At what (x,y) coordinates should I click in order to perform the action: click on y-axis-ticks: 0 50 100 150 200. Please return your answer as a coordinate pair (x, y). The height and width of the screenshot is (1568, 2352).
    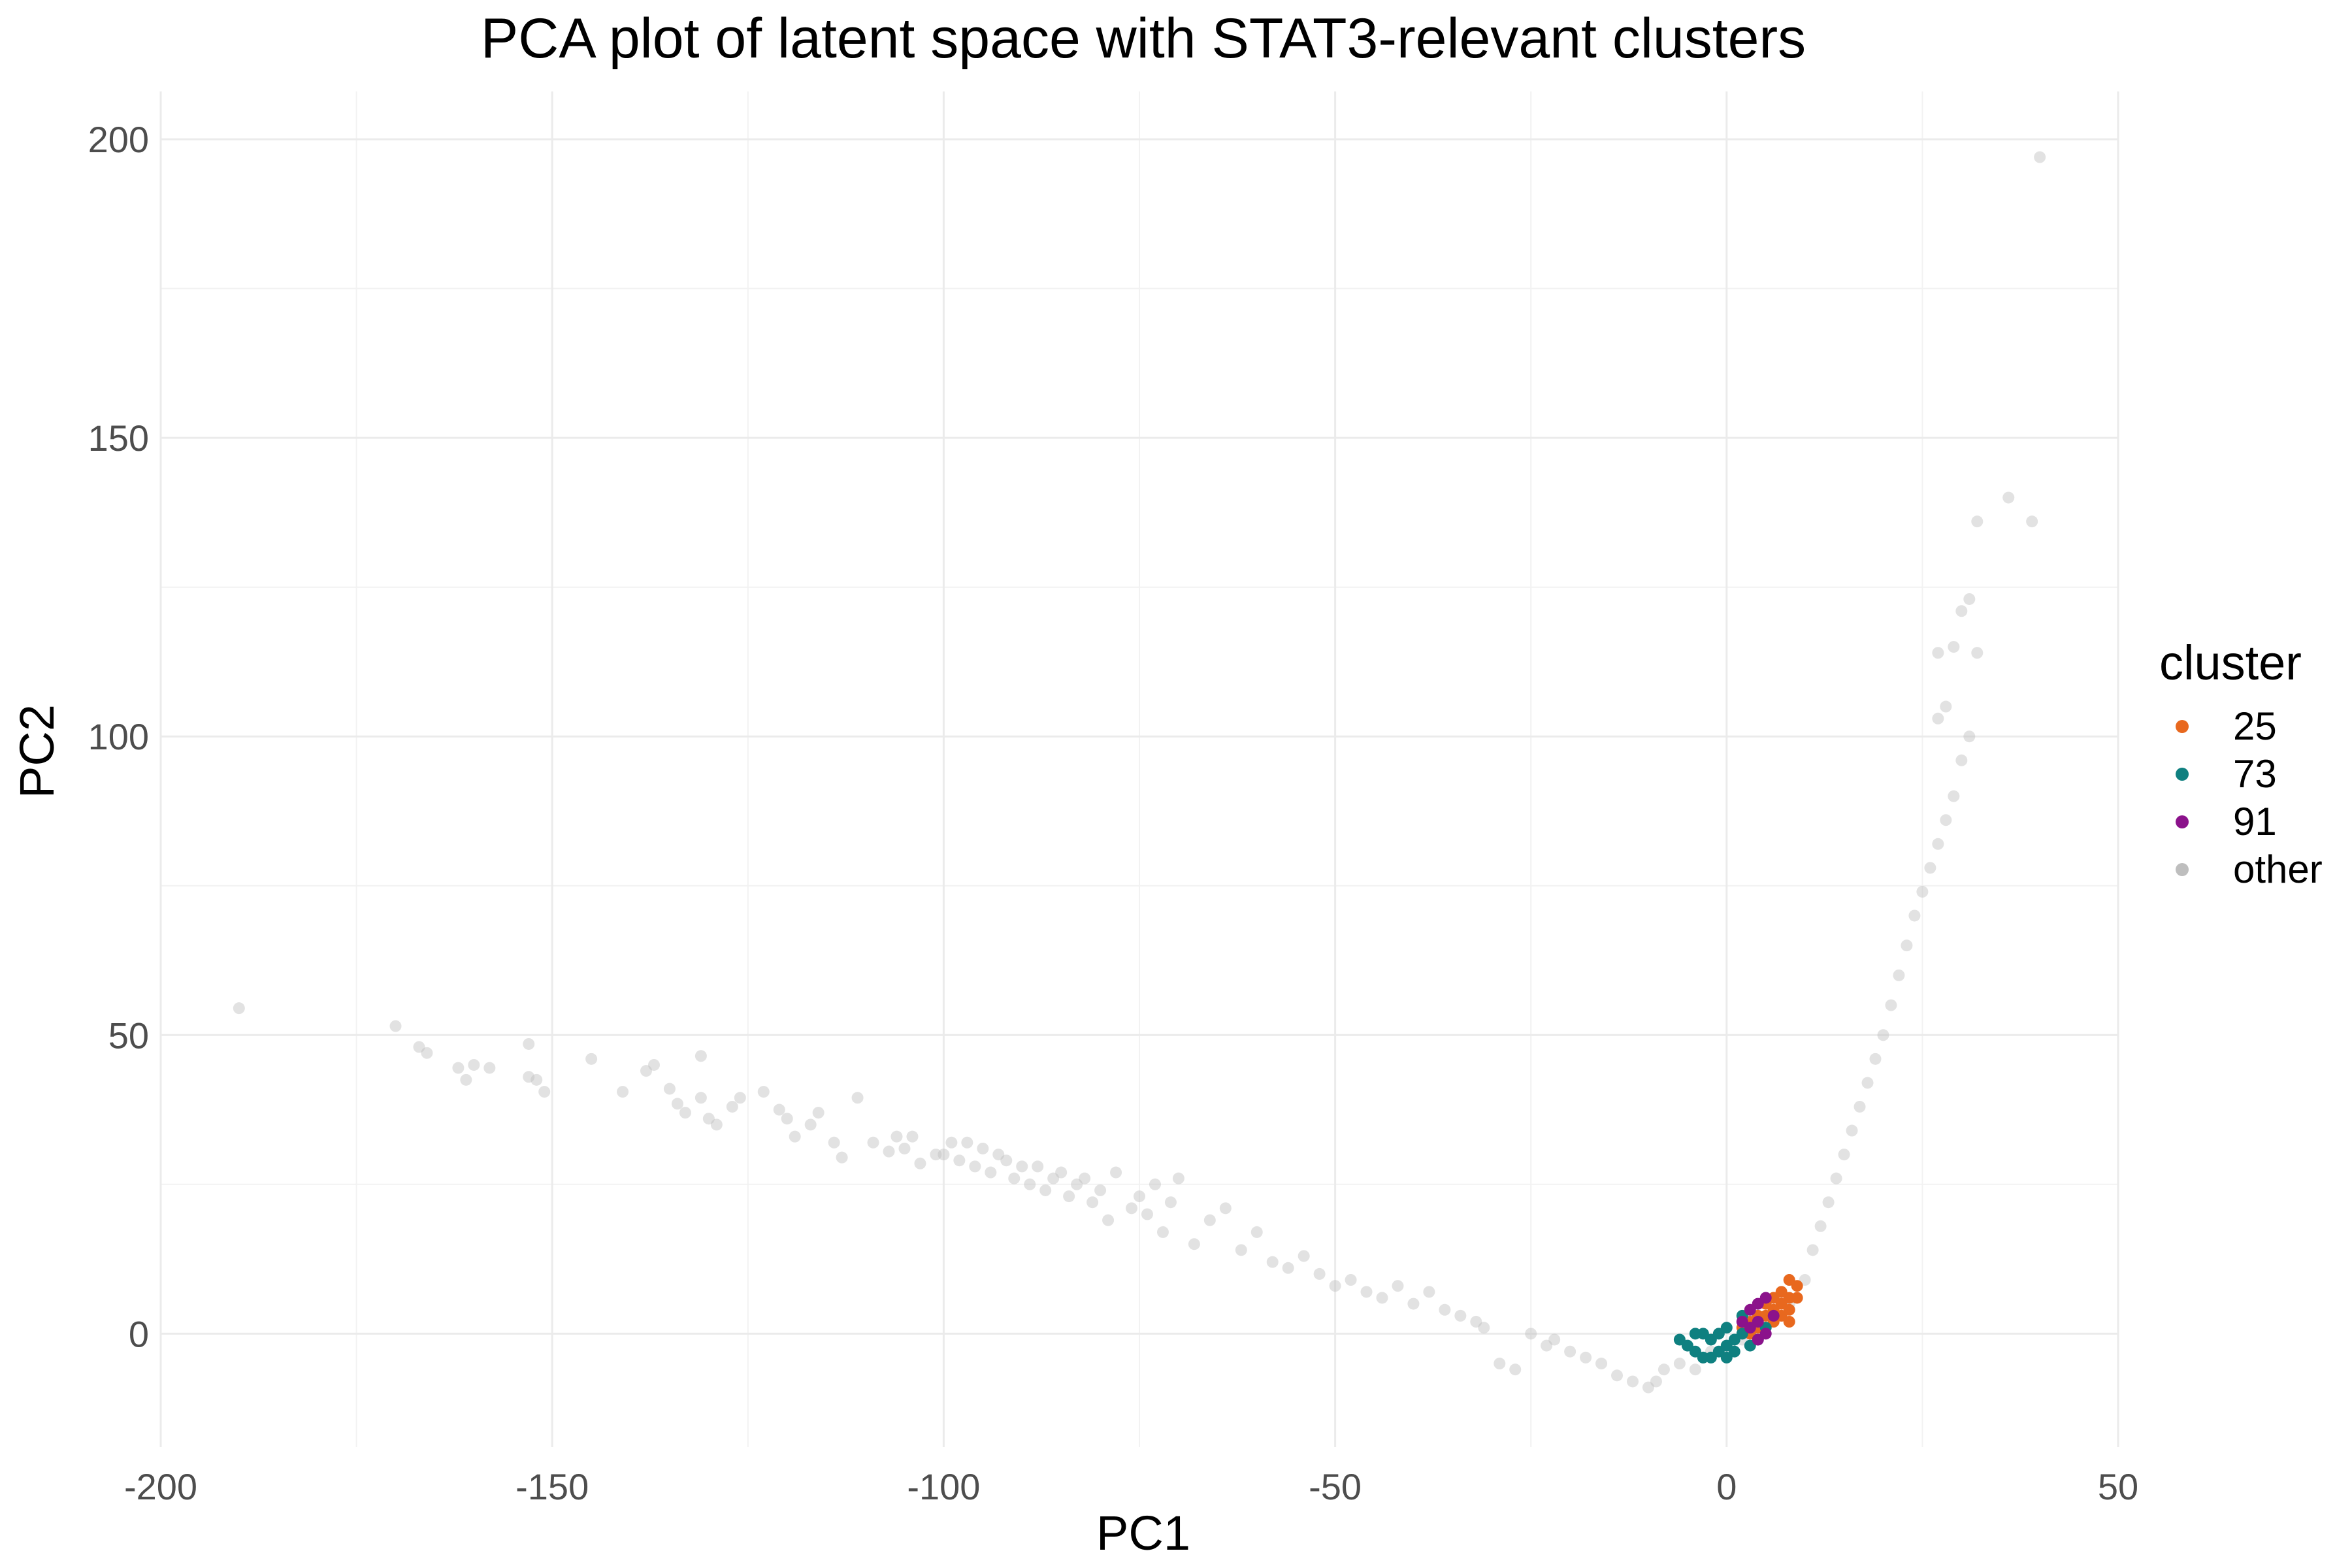
    Looking at the image, I should click on (118, 736).